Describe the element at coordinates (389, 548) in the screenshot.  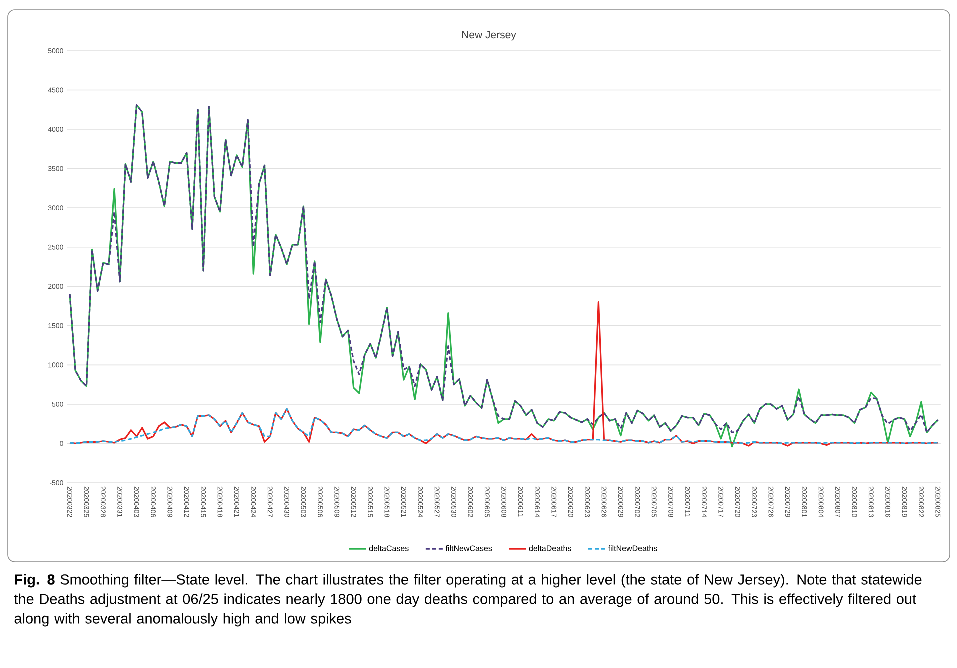
I see `legend-label: deltaCases` at that location.